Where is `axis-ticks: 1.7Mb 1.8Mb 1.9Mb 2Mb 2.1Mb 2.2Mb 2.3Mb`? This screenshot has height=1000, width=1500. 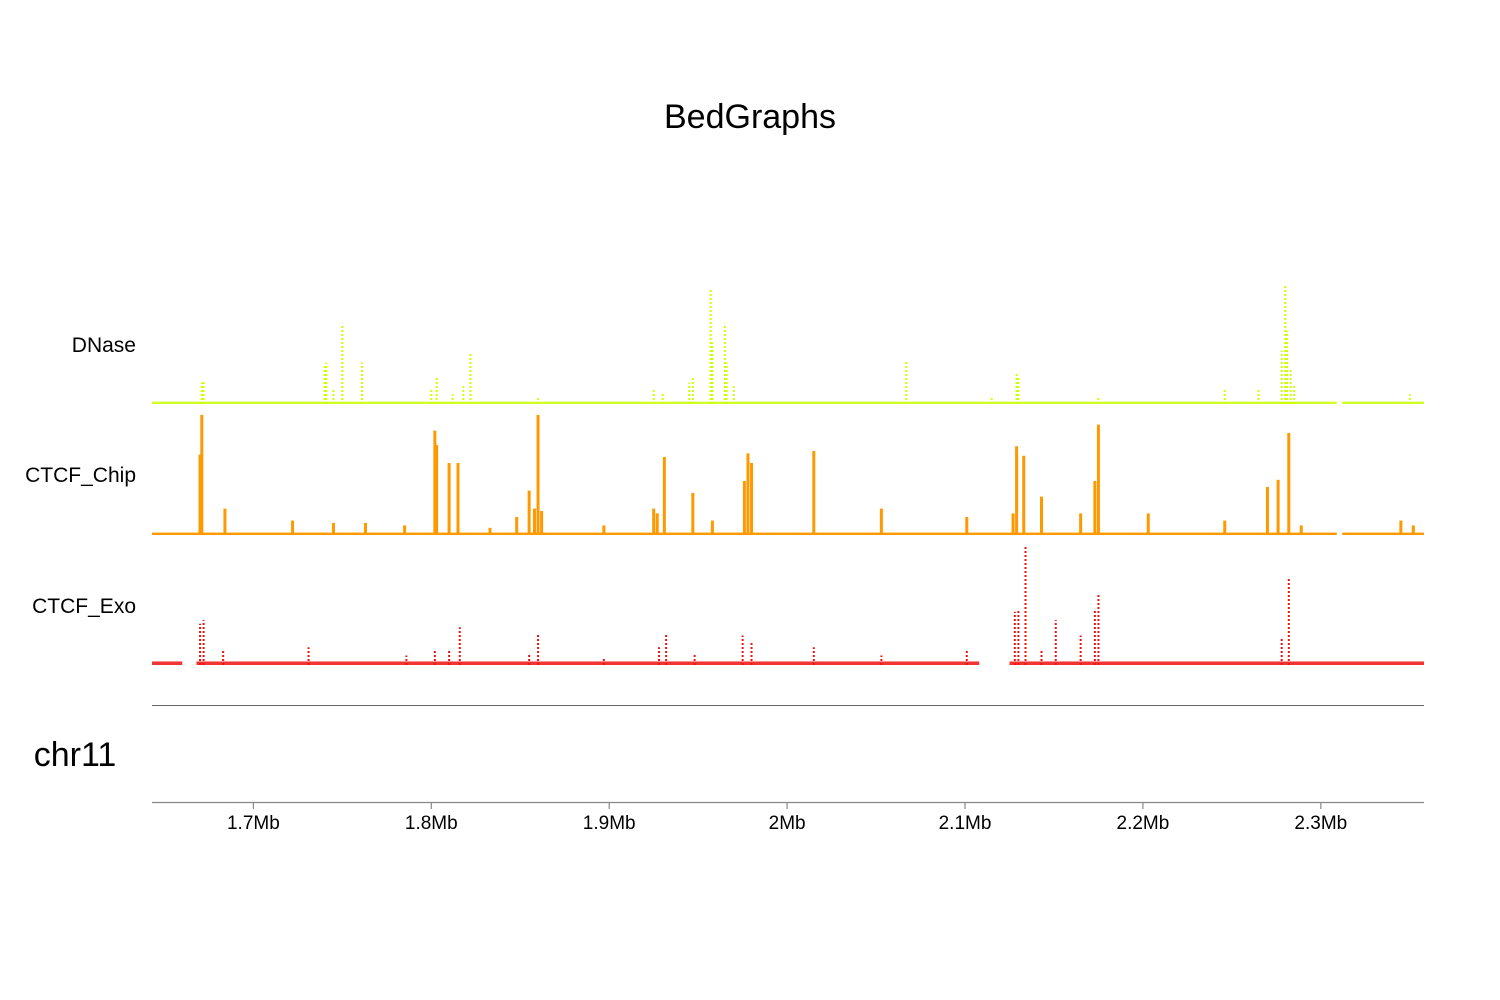
axis-ticks: 1.7Mb 1.8Mb 1.9Mb 2Mb 2.1Mb 2.2Mb 2.3Mb is located at coordinates (787, 818).